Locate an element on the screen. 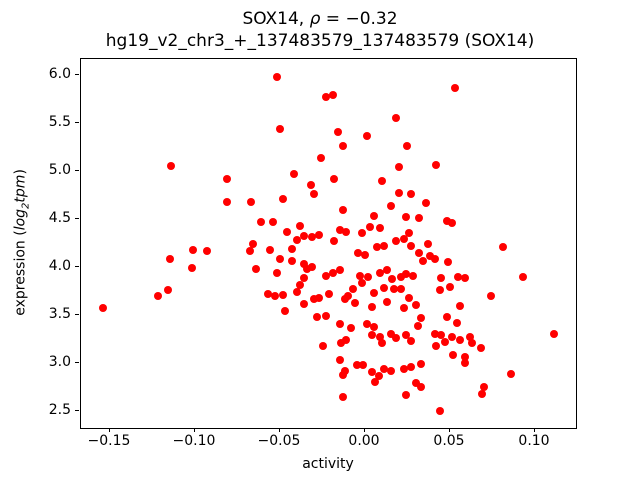  x-tick-label: −0.05 is located at coordinates (279, 441).